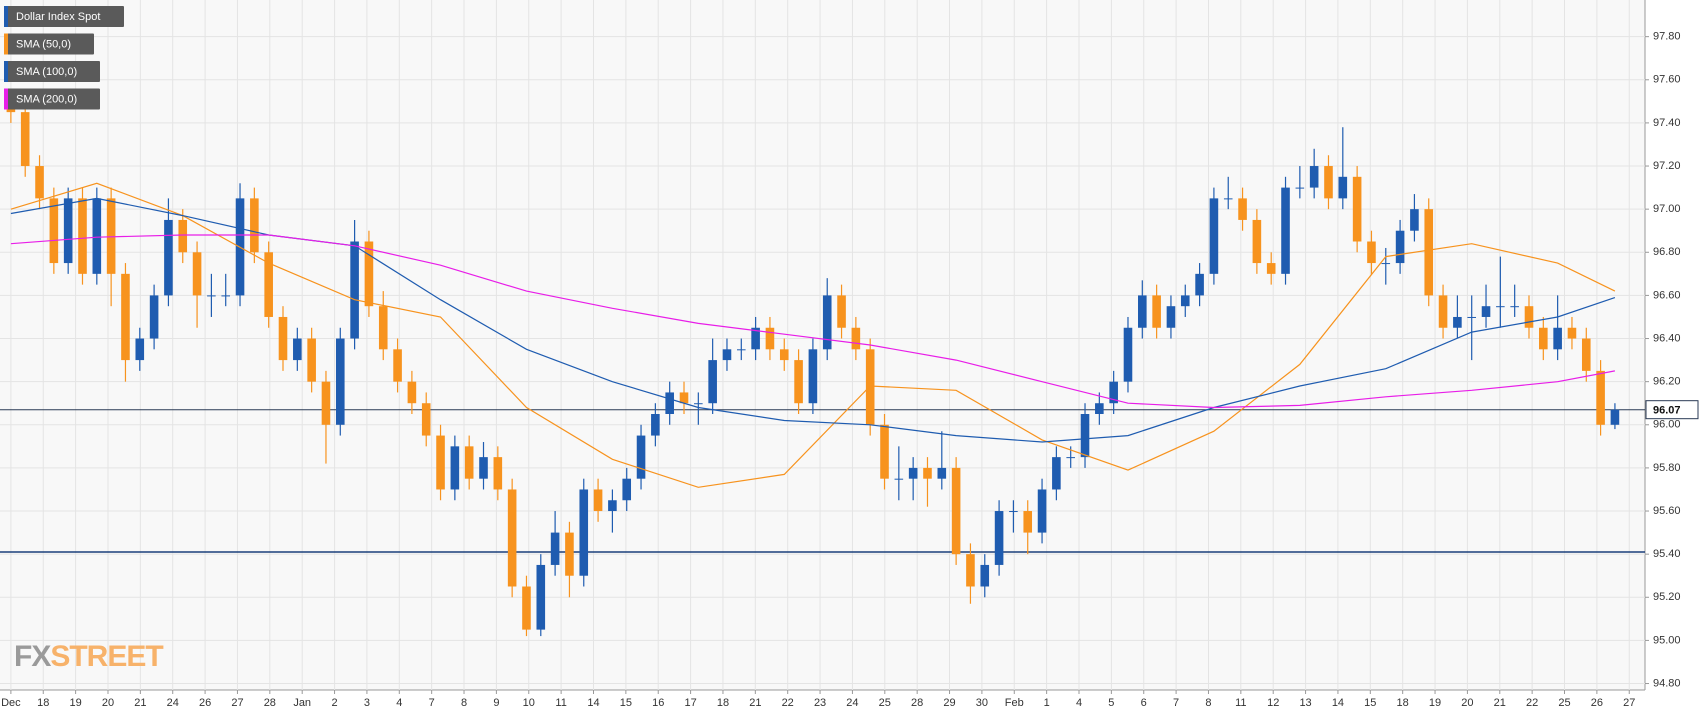 The width and height of the screenshot is (1707, 712). I want to click on x-tick-label: Dec, so click(11, 703).